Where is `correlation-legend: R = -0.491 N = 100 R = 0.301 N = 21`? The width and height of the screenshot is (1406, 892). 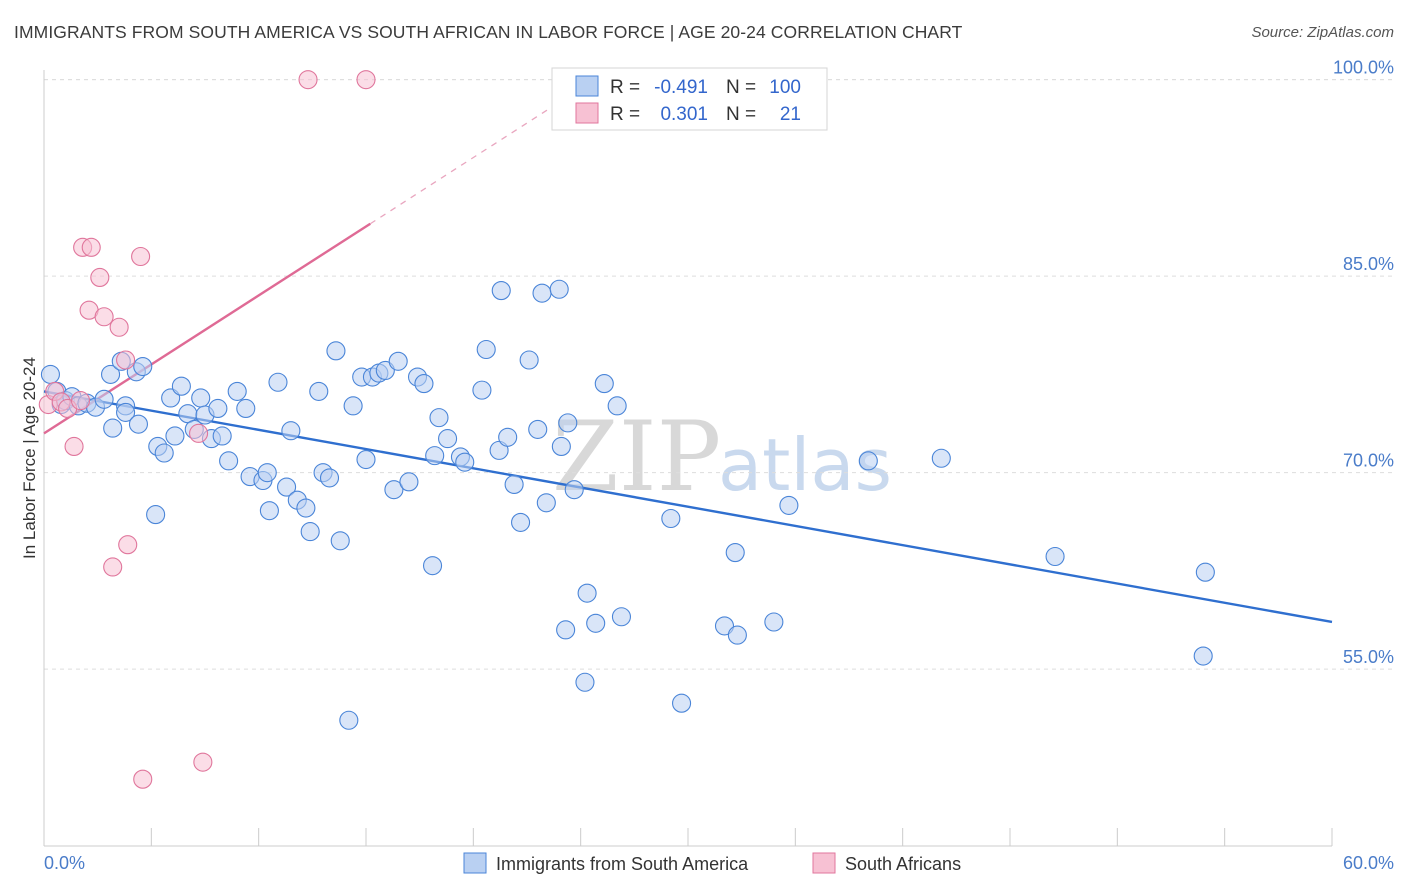
correlation-legend: R = -0.491 N = 100 R = 0.301 N = 21 is located at coordinates (689, 99).